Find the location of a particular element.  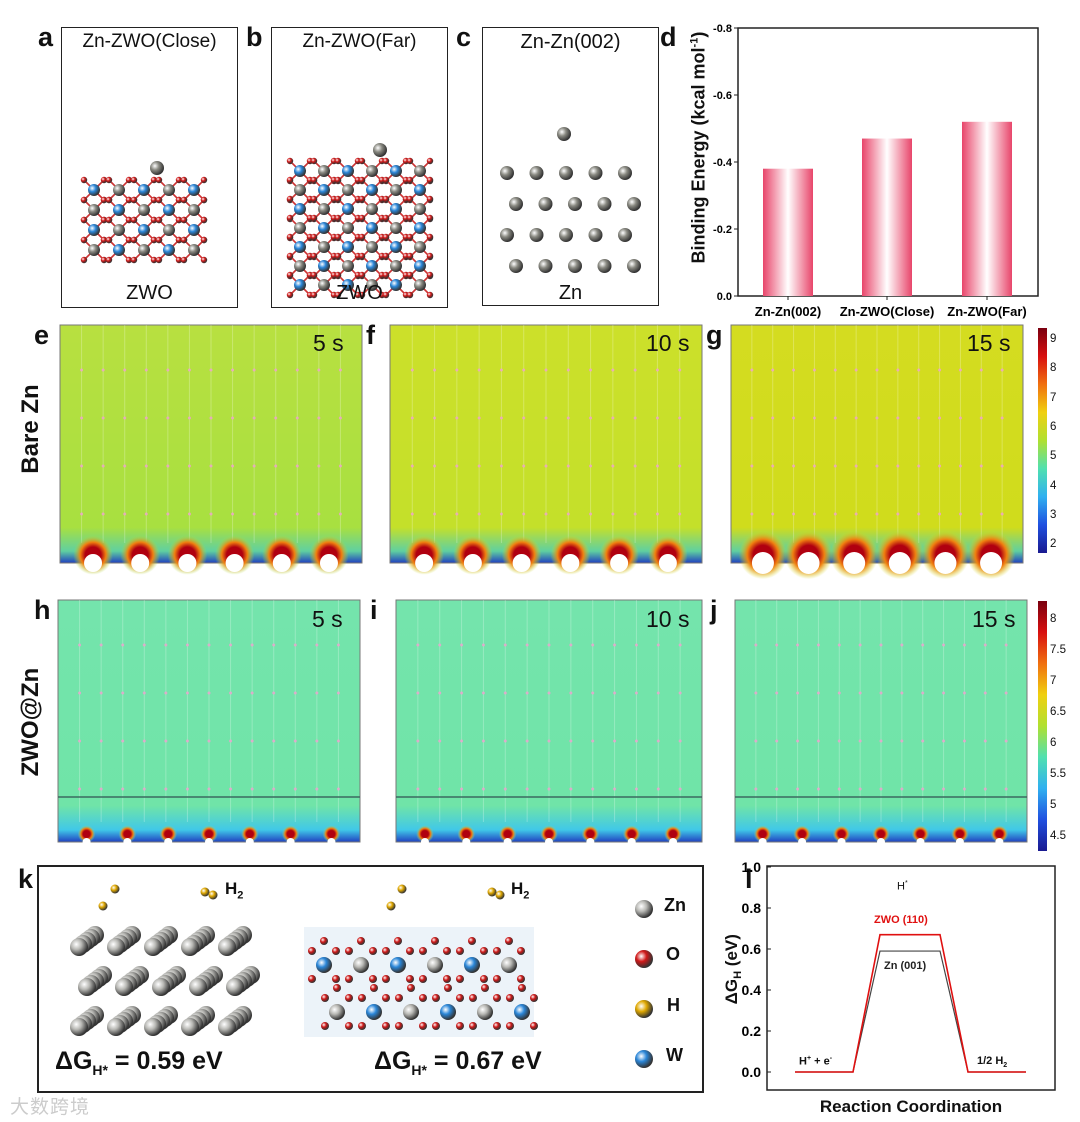

colorbar-tick: 8 is located at coordinates (1053, 368).